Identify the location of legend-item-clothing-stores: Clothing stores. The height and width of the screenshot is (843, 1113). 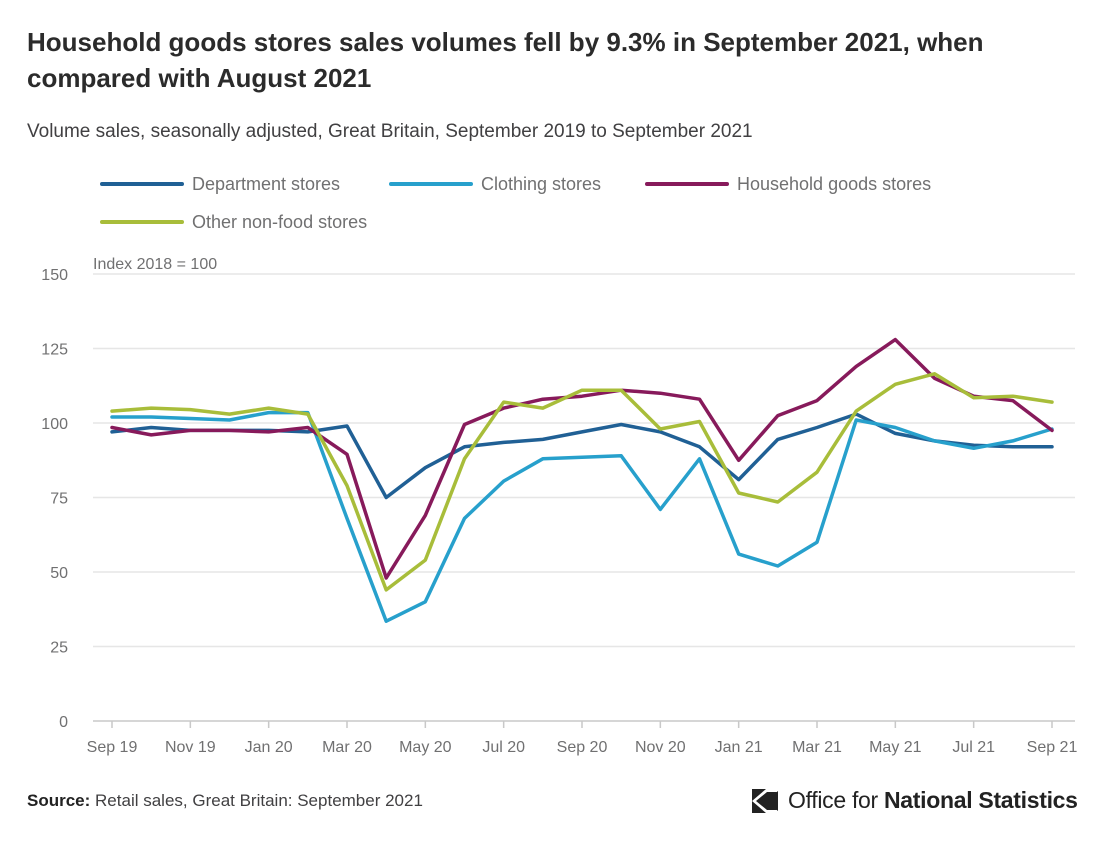
(495, 184).